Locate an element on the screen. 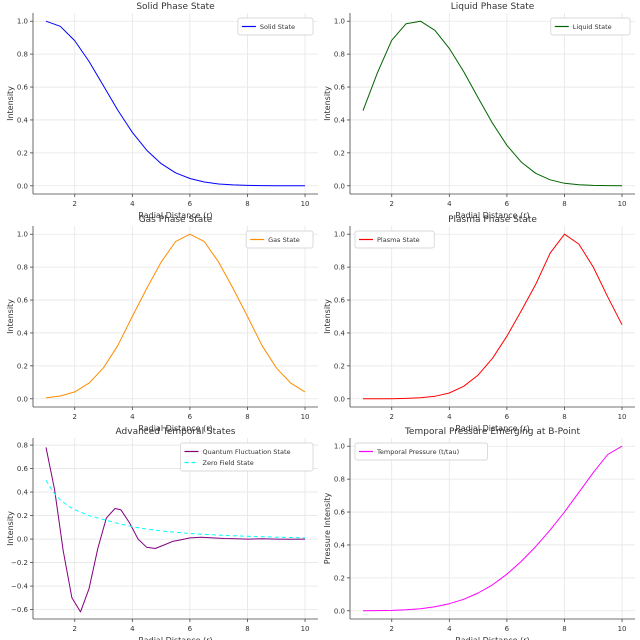 Image resolution: width=640 pixels, height=640 pixels. legend-label: Quantum Fluctuation State is located at coordinates (247, 452).